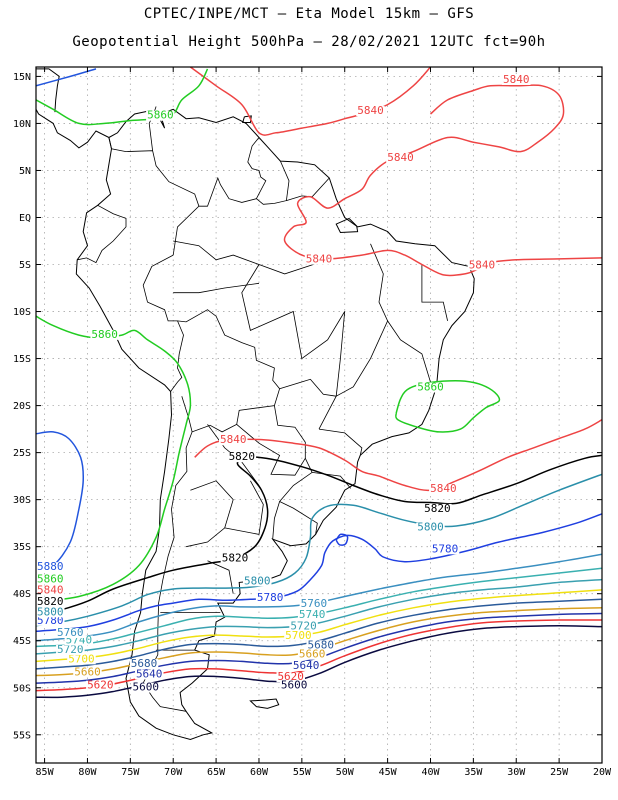  Describe the element at coordinates (303, 625) in the screenshot. I see `contour-label: 5720` at that location.